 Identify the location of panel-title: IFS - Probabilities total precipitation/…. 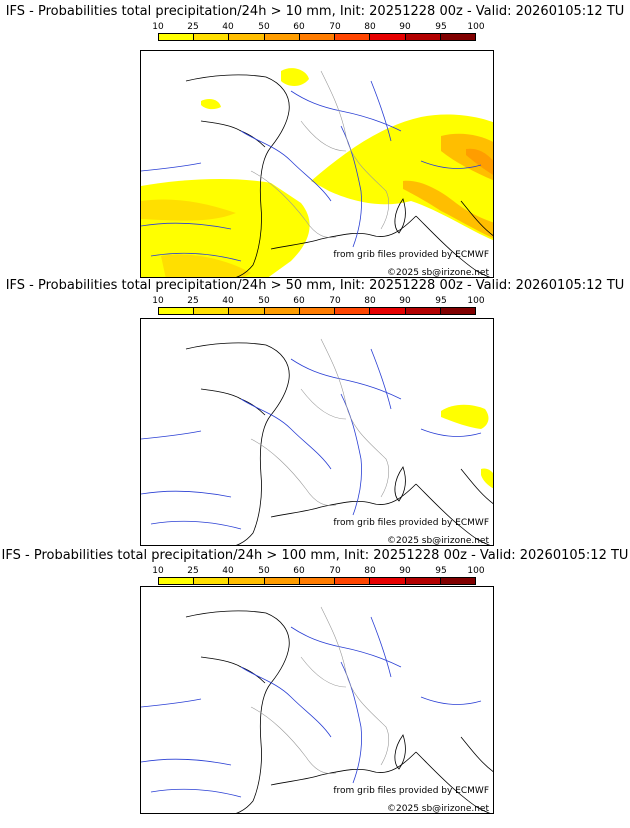
(315, 285).